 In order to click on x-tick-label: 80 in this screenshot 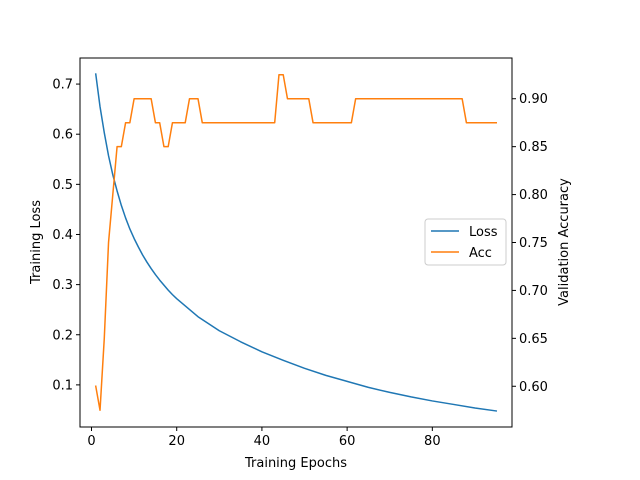, I will do `click(432, 441)`.